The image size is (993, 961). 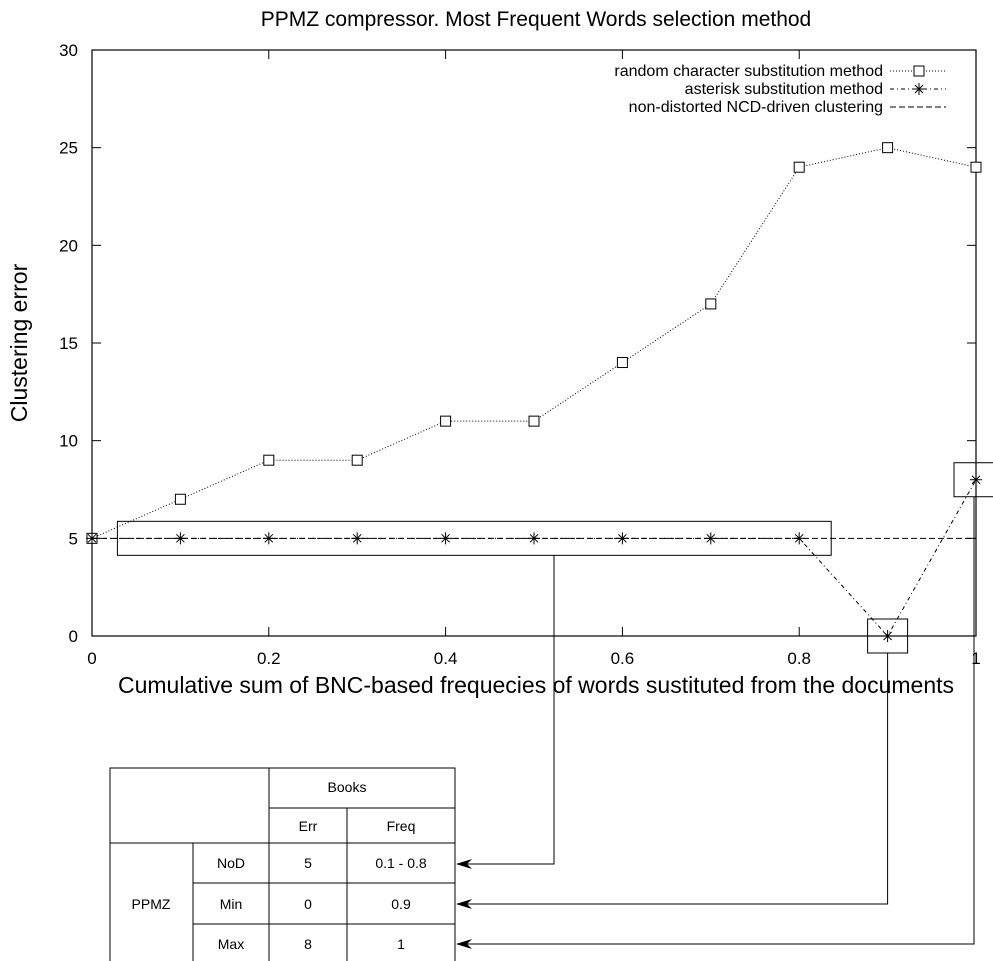 What do you see at coordinates (446, 658) in the screenshot?
I see `x-tick-label: 0.4` at bounding box center [446, 658].